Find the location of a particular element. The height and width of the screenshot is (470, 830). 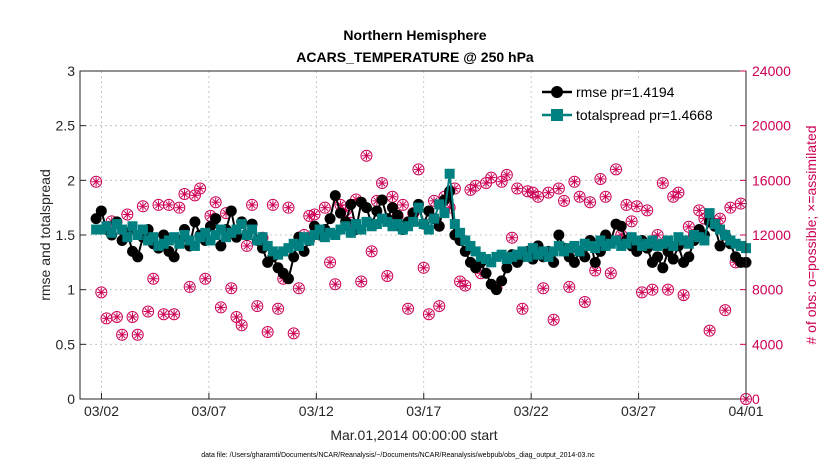

y-right-tick-label-3: 12000 is located at coordinates (771, 235).